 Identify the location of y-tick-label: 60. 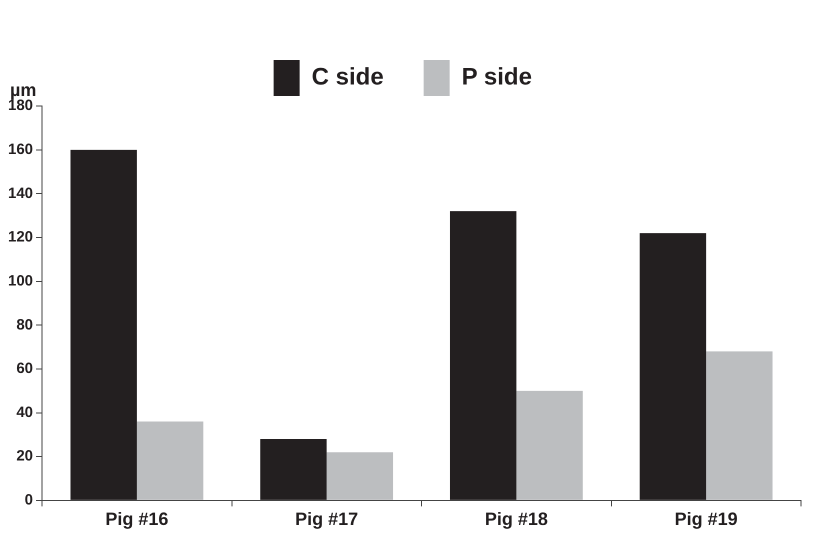
(25, 369).